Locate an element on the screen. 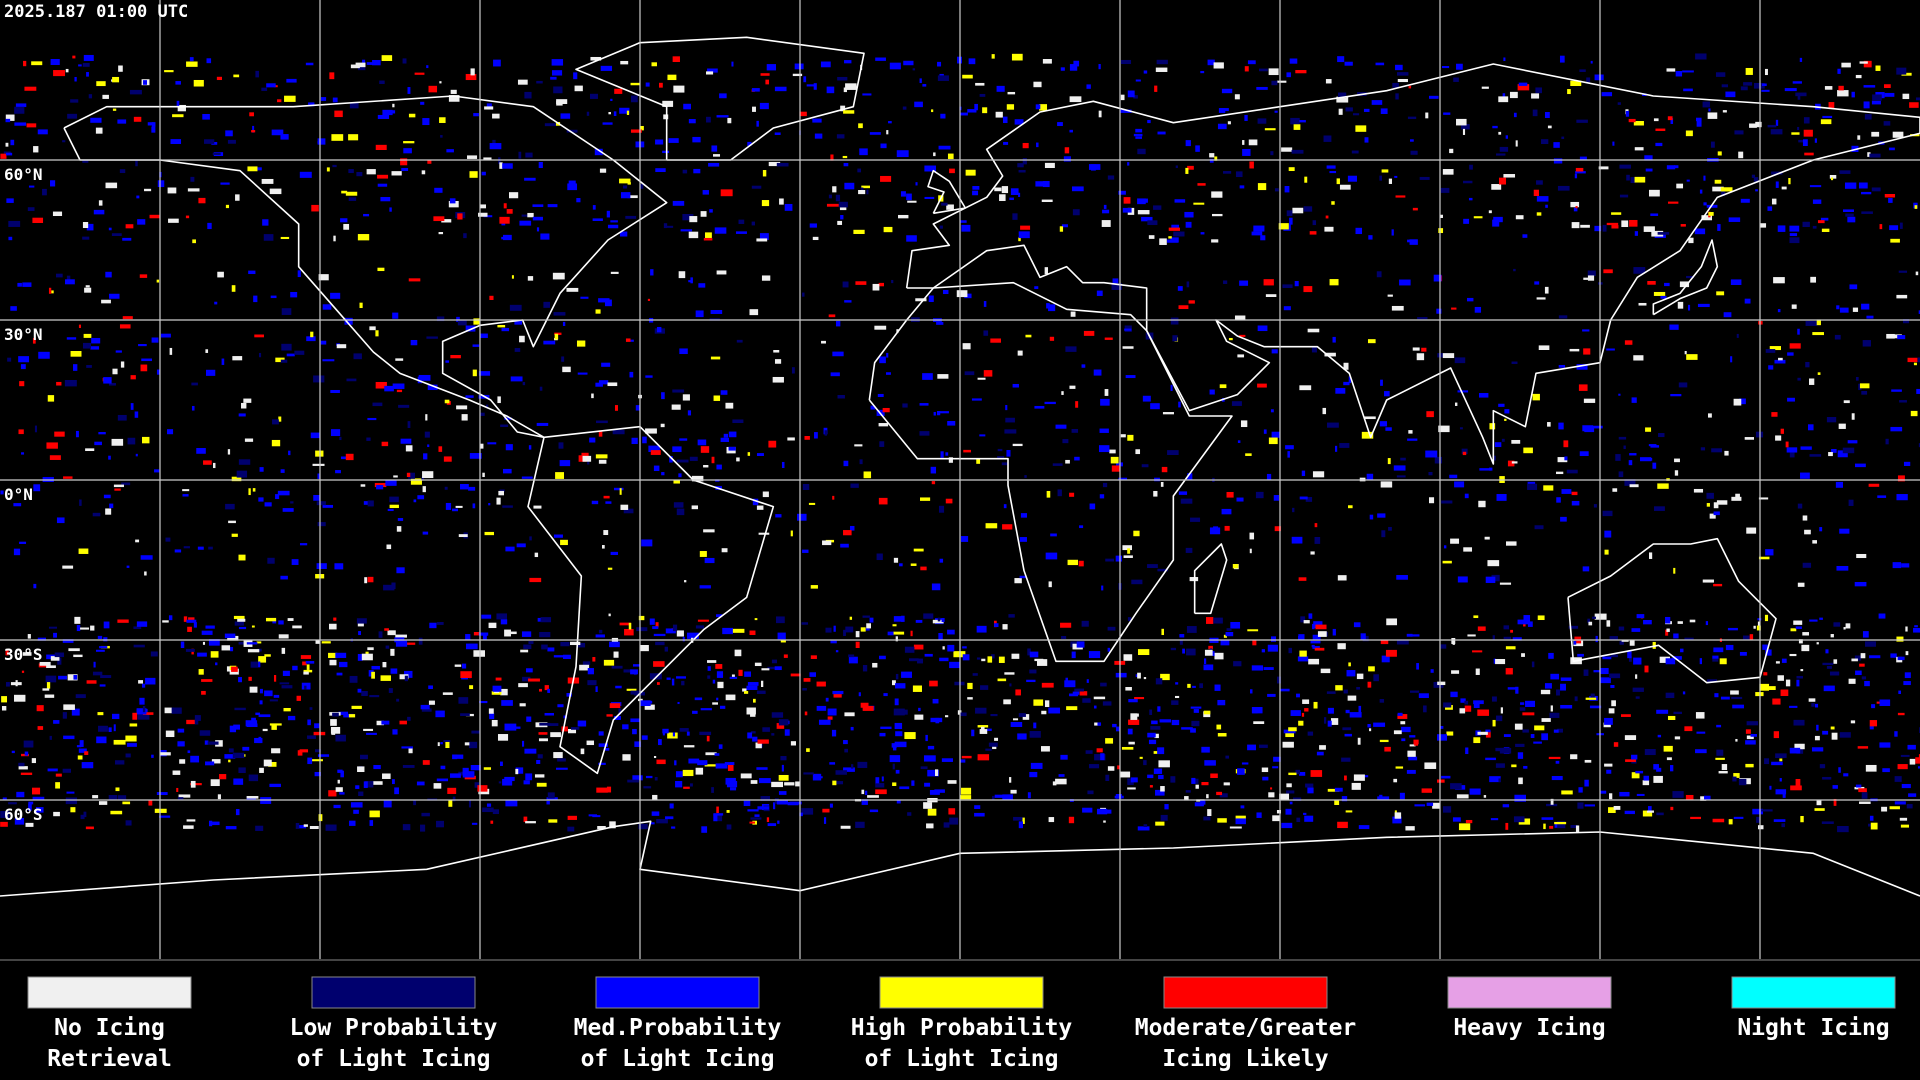 This screenshot has height=1080, width=1920. timestamp: 2025.187 01:00 UTC is located at coordinates (96, 12).